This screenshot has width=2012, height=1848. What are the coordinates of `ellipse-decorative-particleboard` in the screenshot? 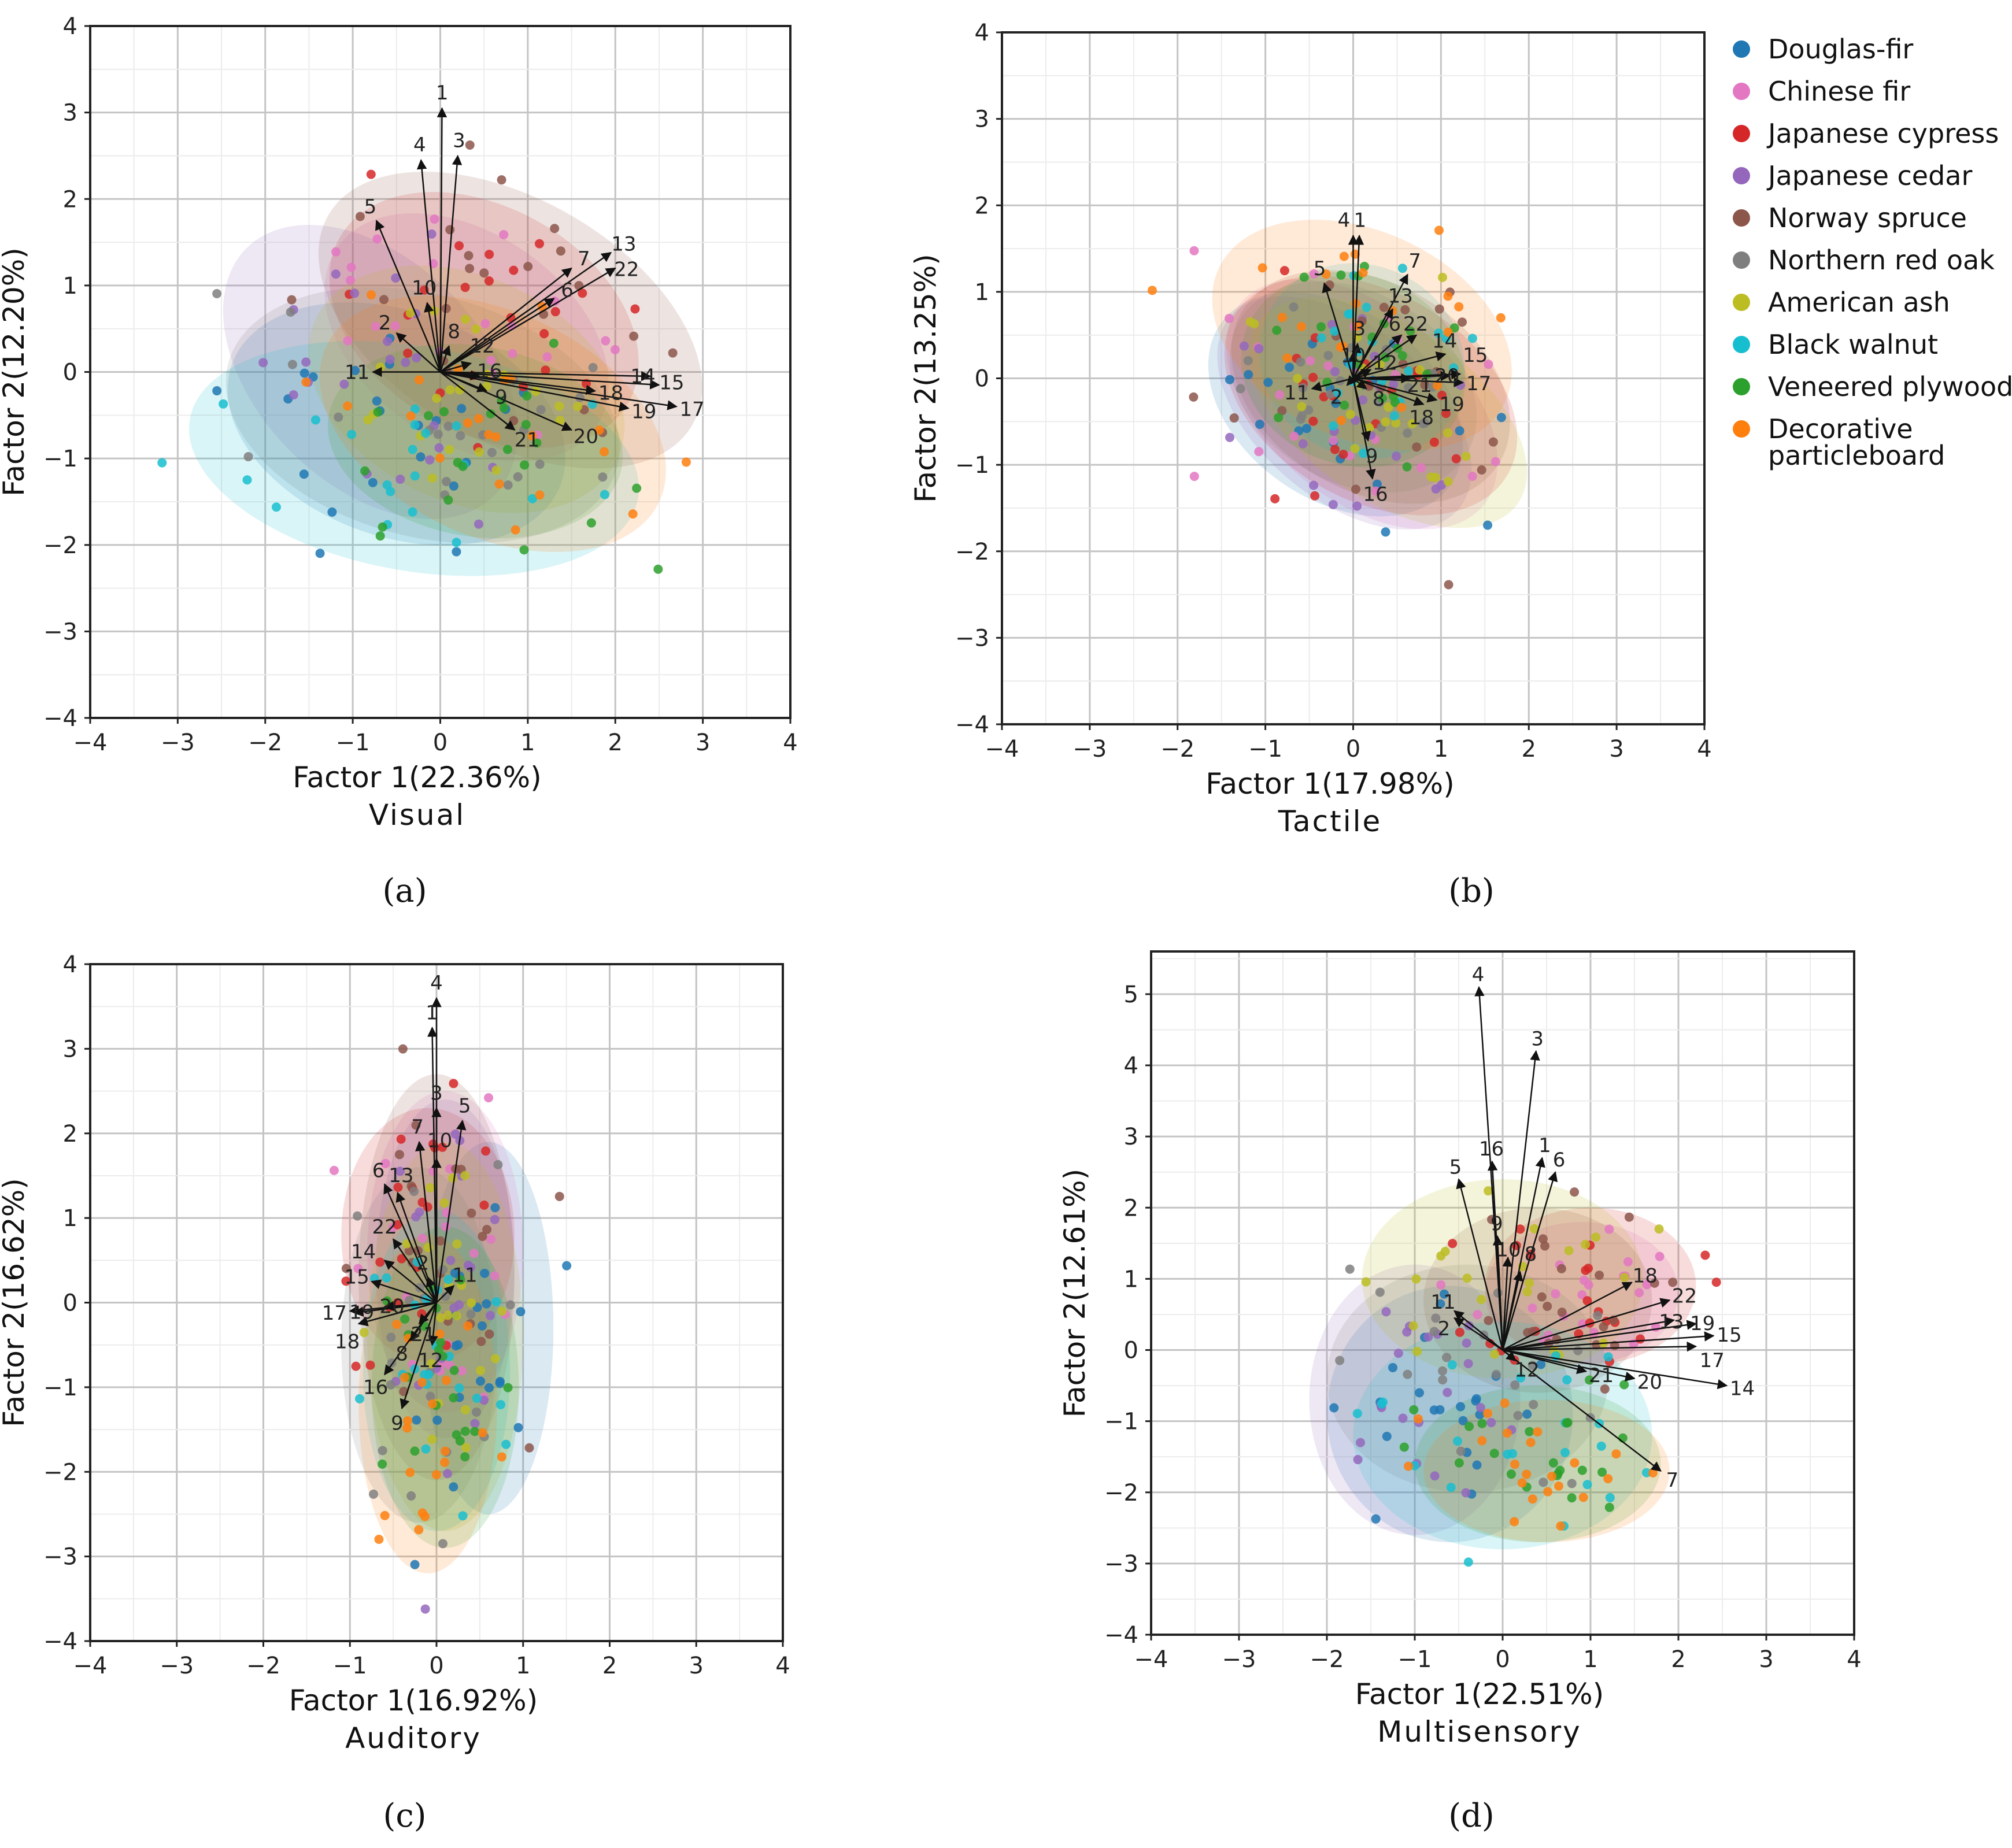 It's located at (1362, 335).